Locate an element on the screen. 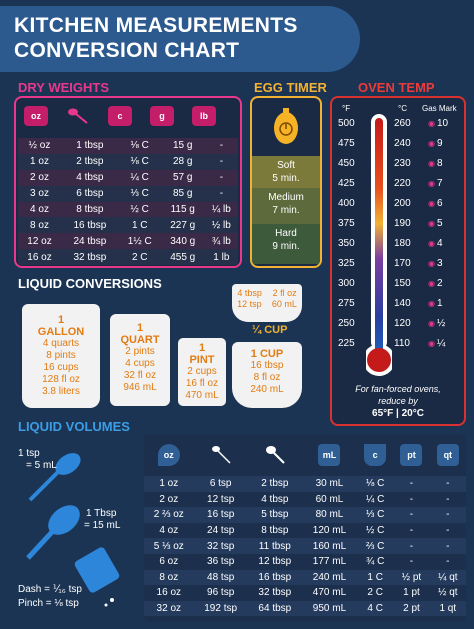 This screenshot has width=474, height=629. gallon-title-1: 1 is located at coordinates (61, 320).